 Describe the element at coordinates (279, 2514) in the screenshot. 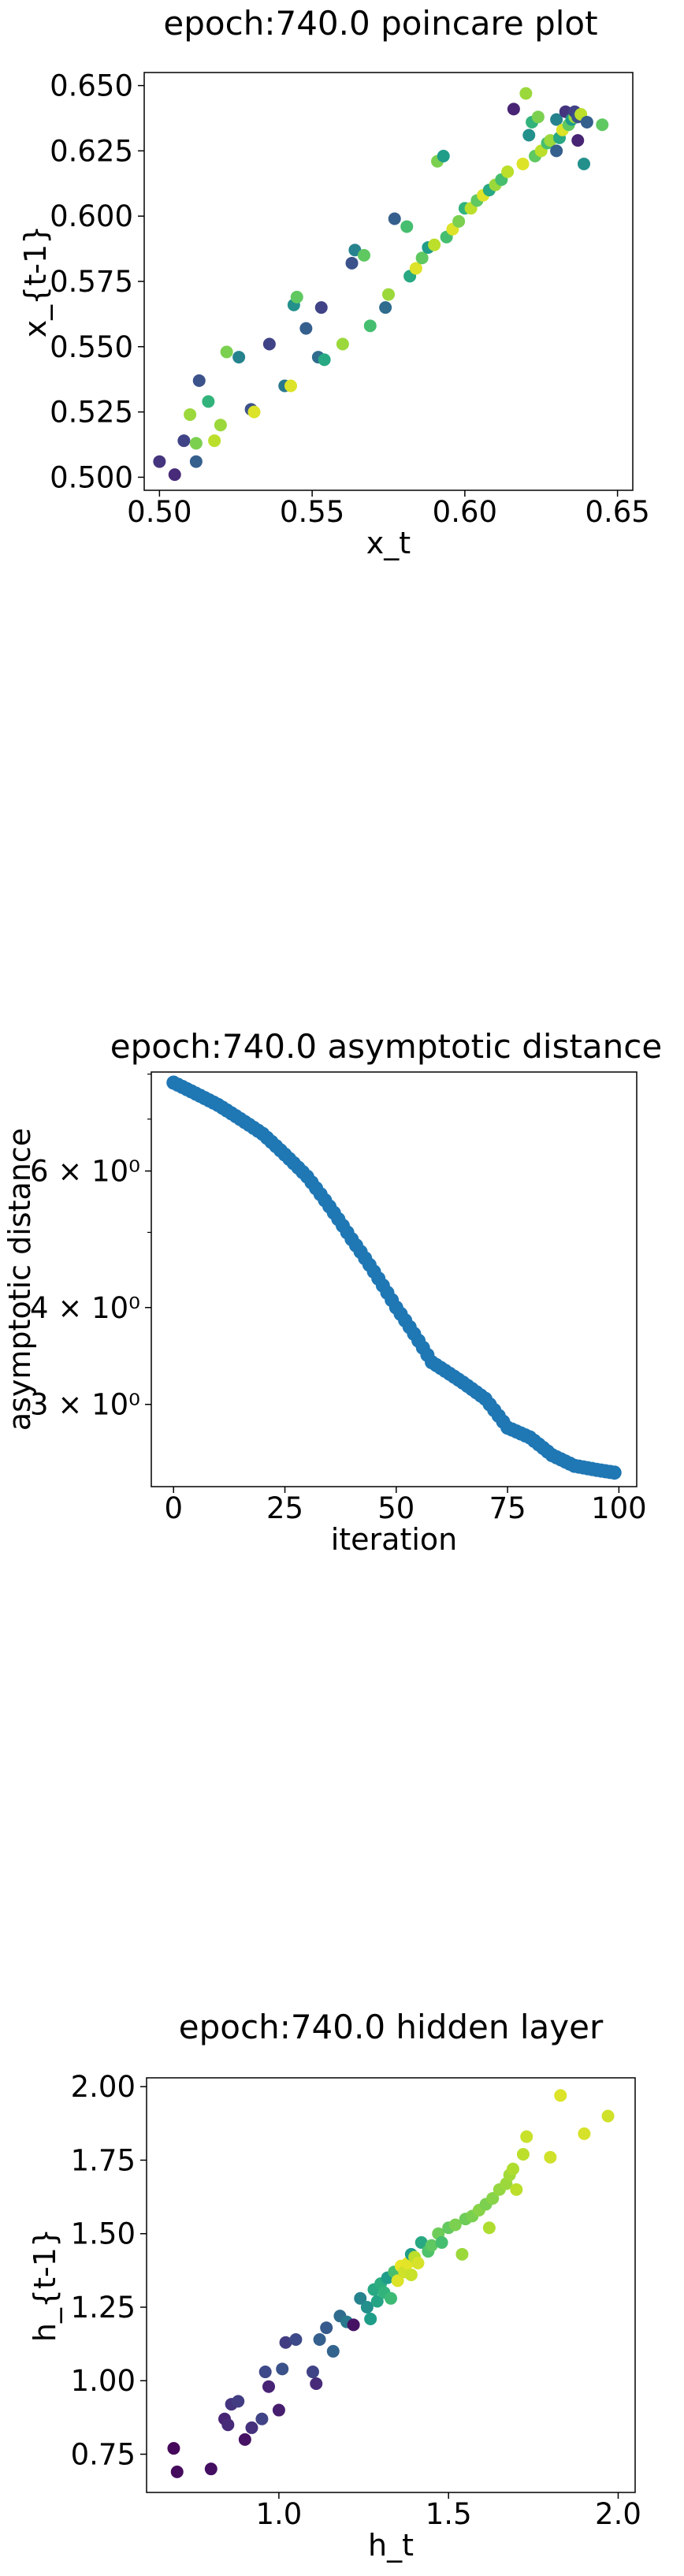

I see `x-tick-label: 1.0` at that location.